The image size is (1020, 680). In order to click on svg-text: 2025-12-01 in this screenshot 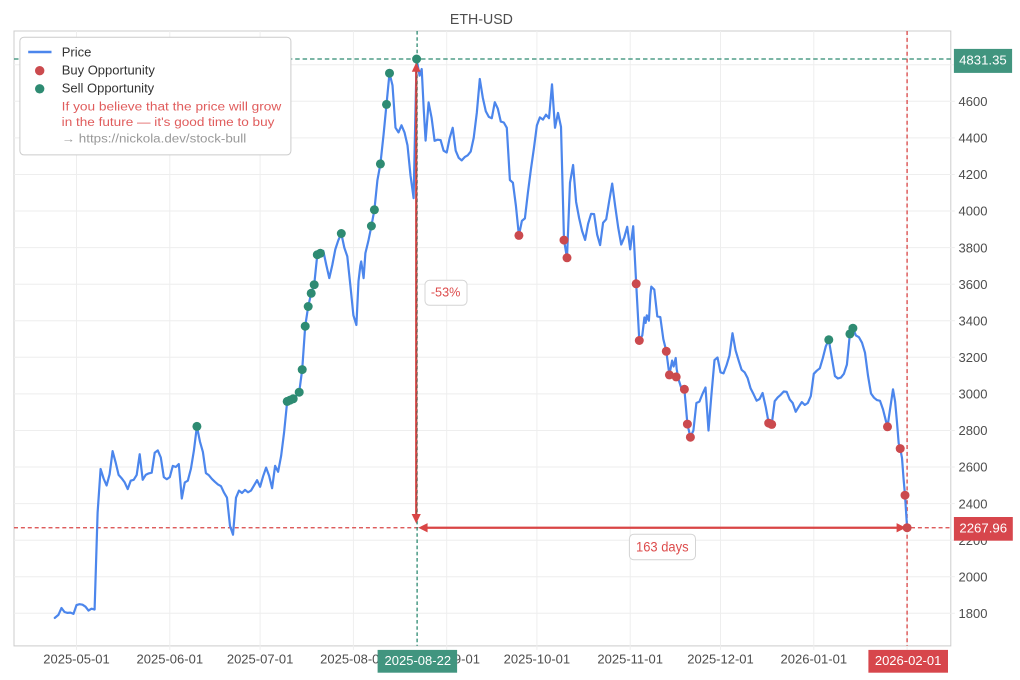, I will do `click(720, 659)`.